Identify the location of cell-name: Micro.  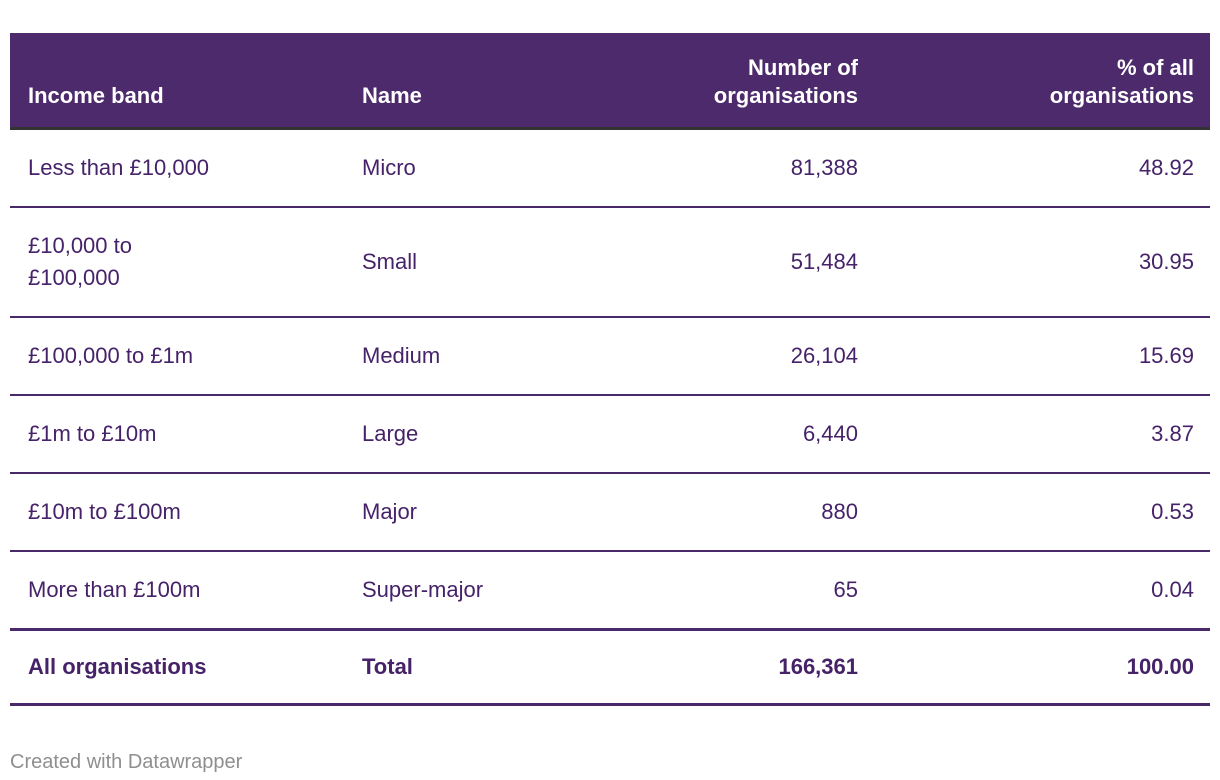
(465, 168).